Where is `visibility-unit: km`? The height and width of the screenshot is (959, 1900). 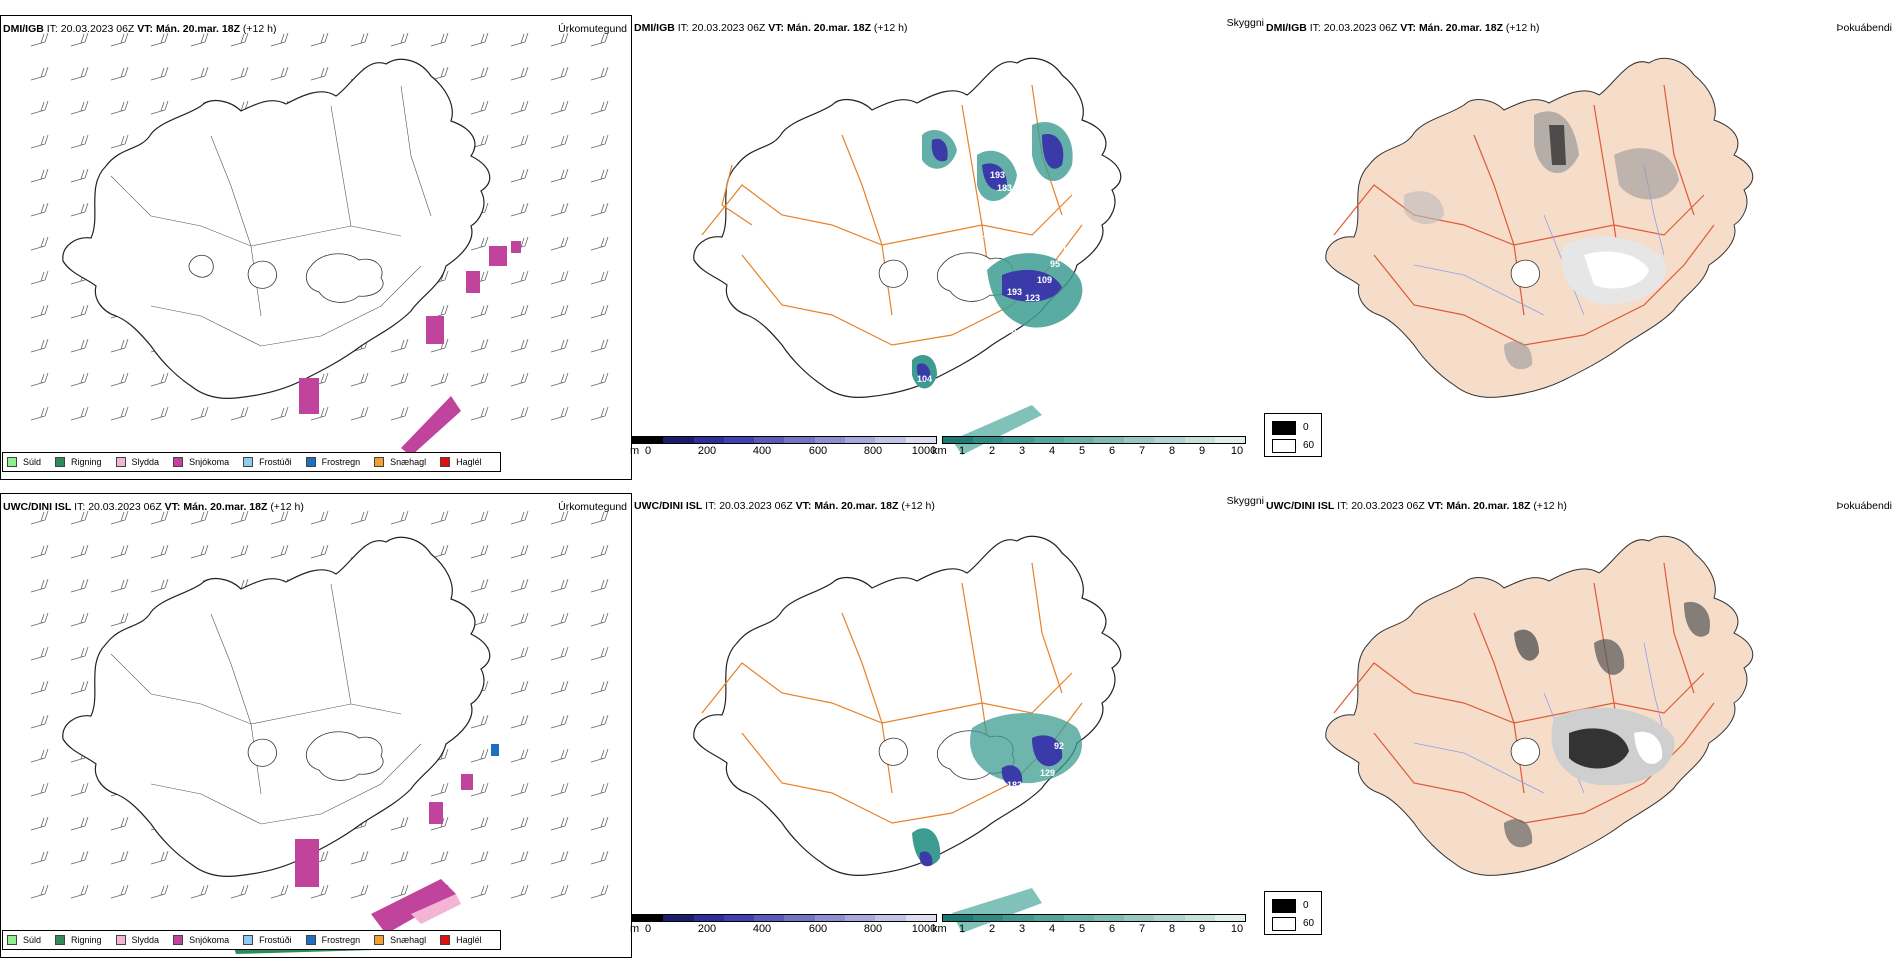 visibility-unit: km is located at coordinates (939, 929).